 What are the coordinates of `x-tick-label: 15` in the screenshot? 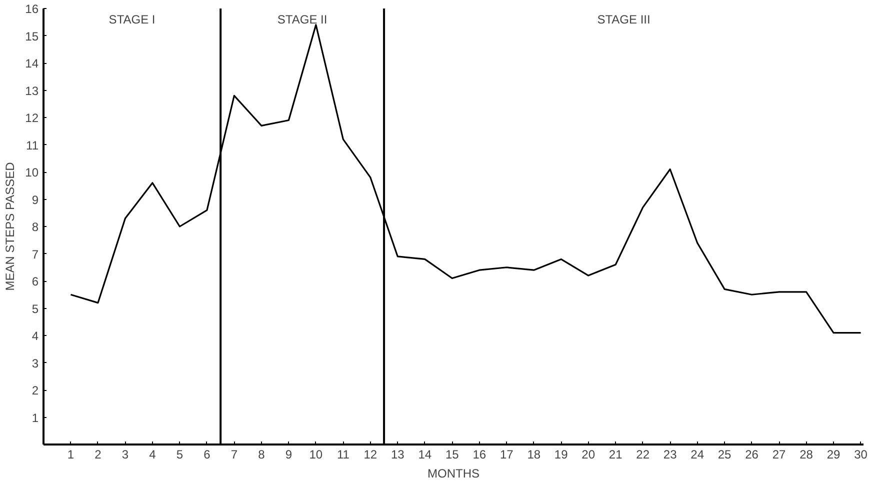 It's located at (452, 455).